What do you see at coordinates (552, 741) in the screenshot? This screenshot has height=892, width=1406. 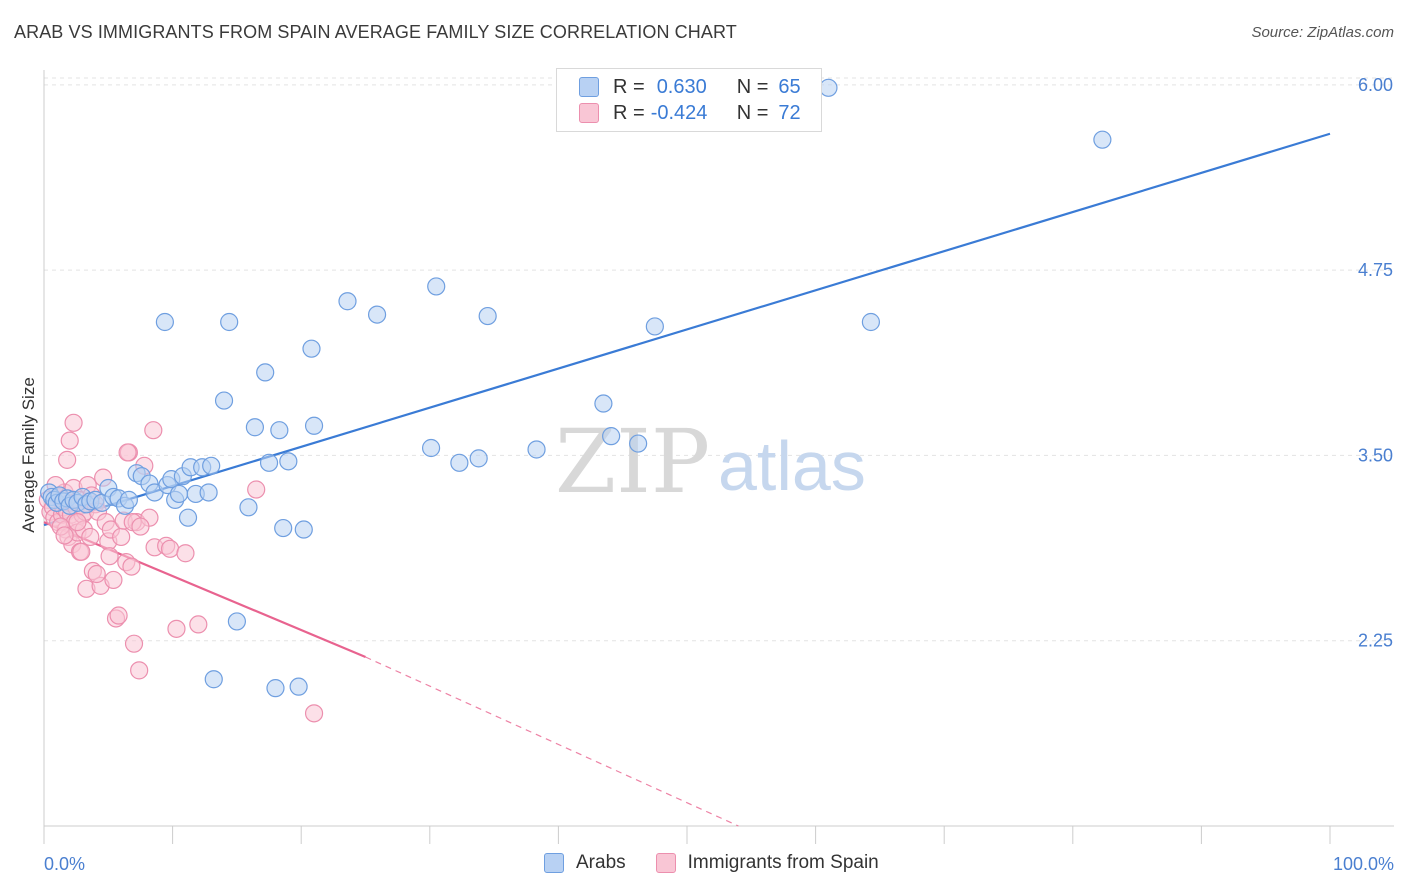 I see `spain-trend-line-extension` at bounding box center [552, 741].